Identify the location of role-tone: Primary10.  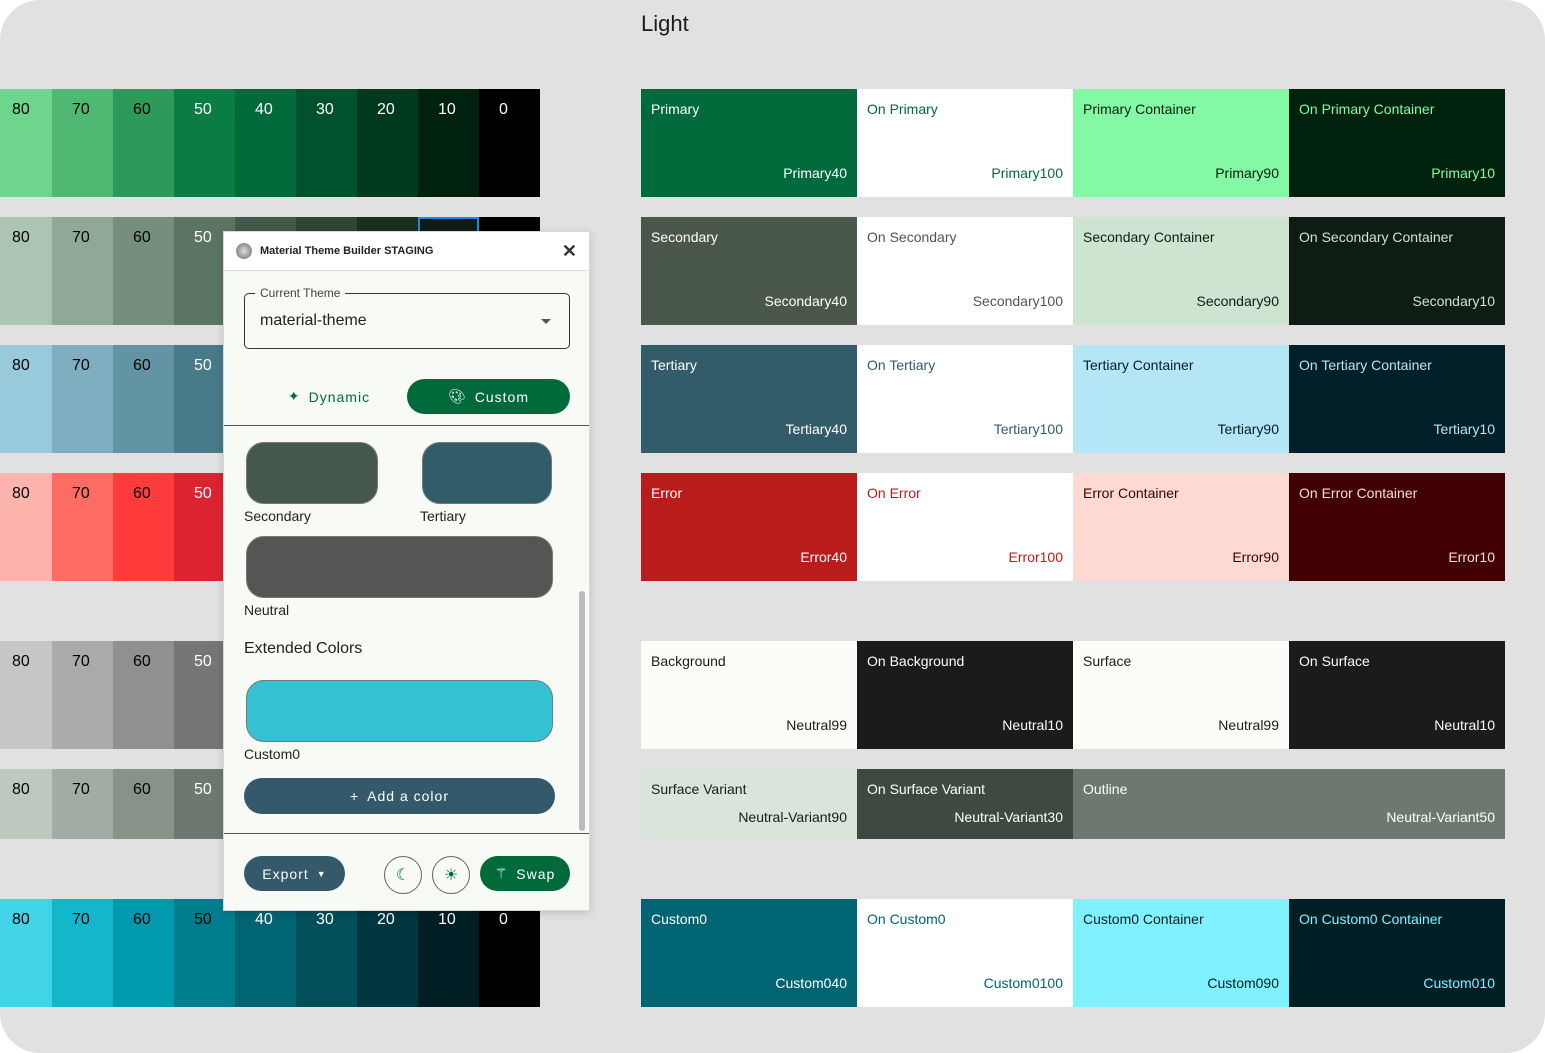
(1463, 173).